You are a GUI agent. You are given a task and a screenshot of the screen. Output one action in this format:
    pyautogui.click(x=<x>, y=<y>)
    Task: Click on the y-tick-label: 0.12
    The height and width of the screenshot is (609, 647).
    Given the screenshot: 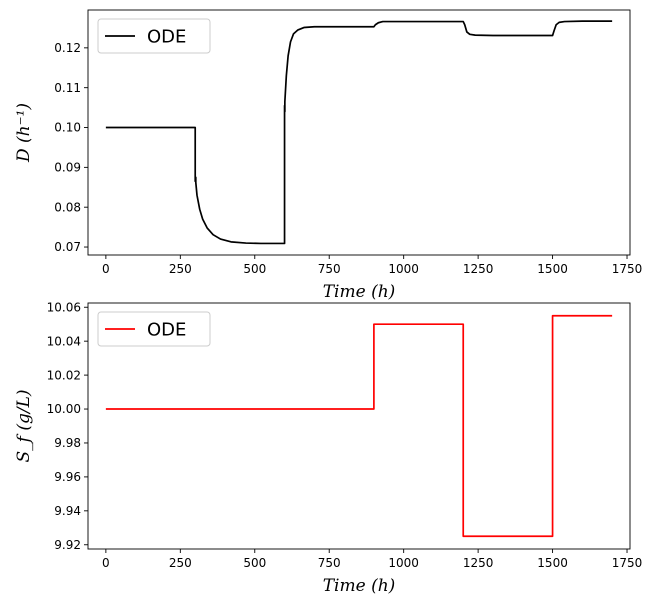 What is the action you would take?
    pyautogui.click(x=67, y=48)
    